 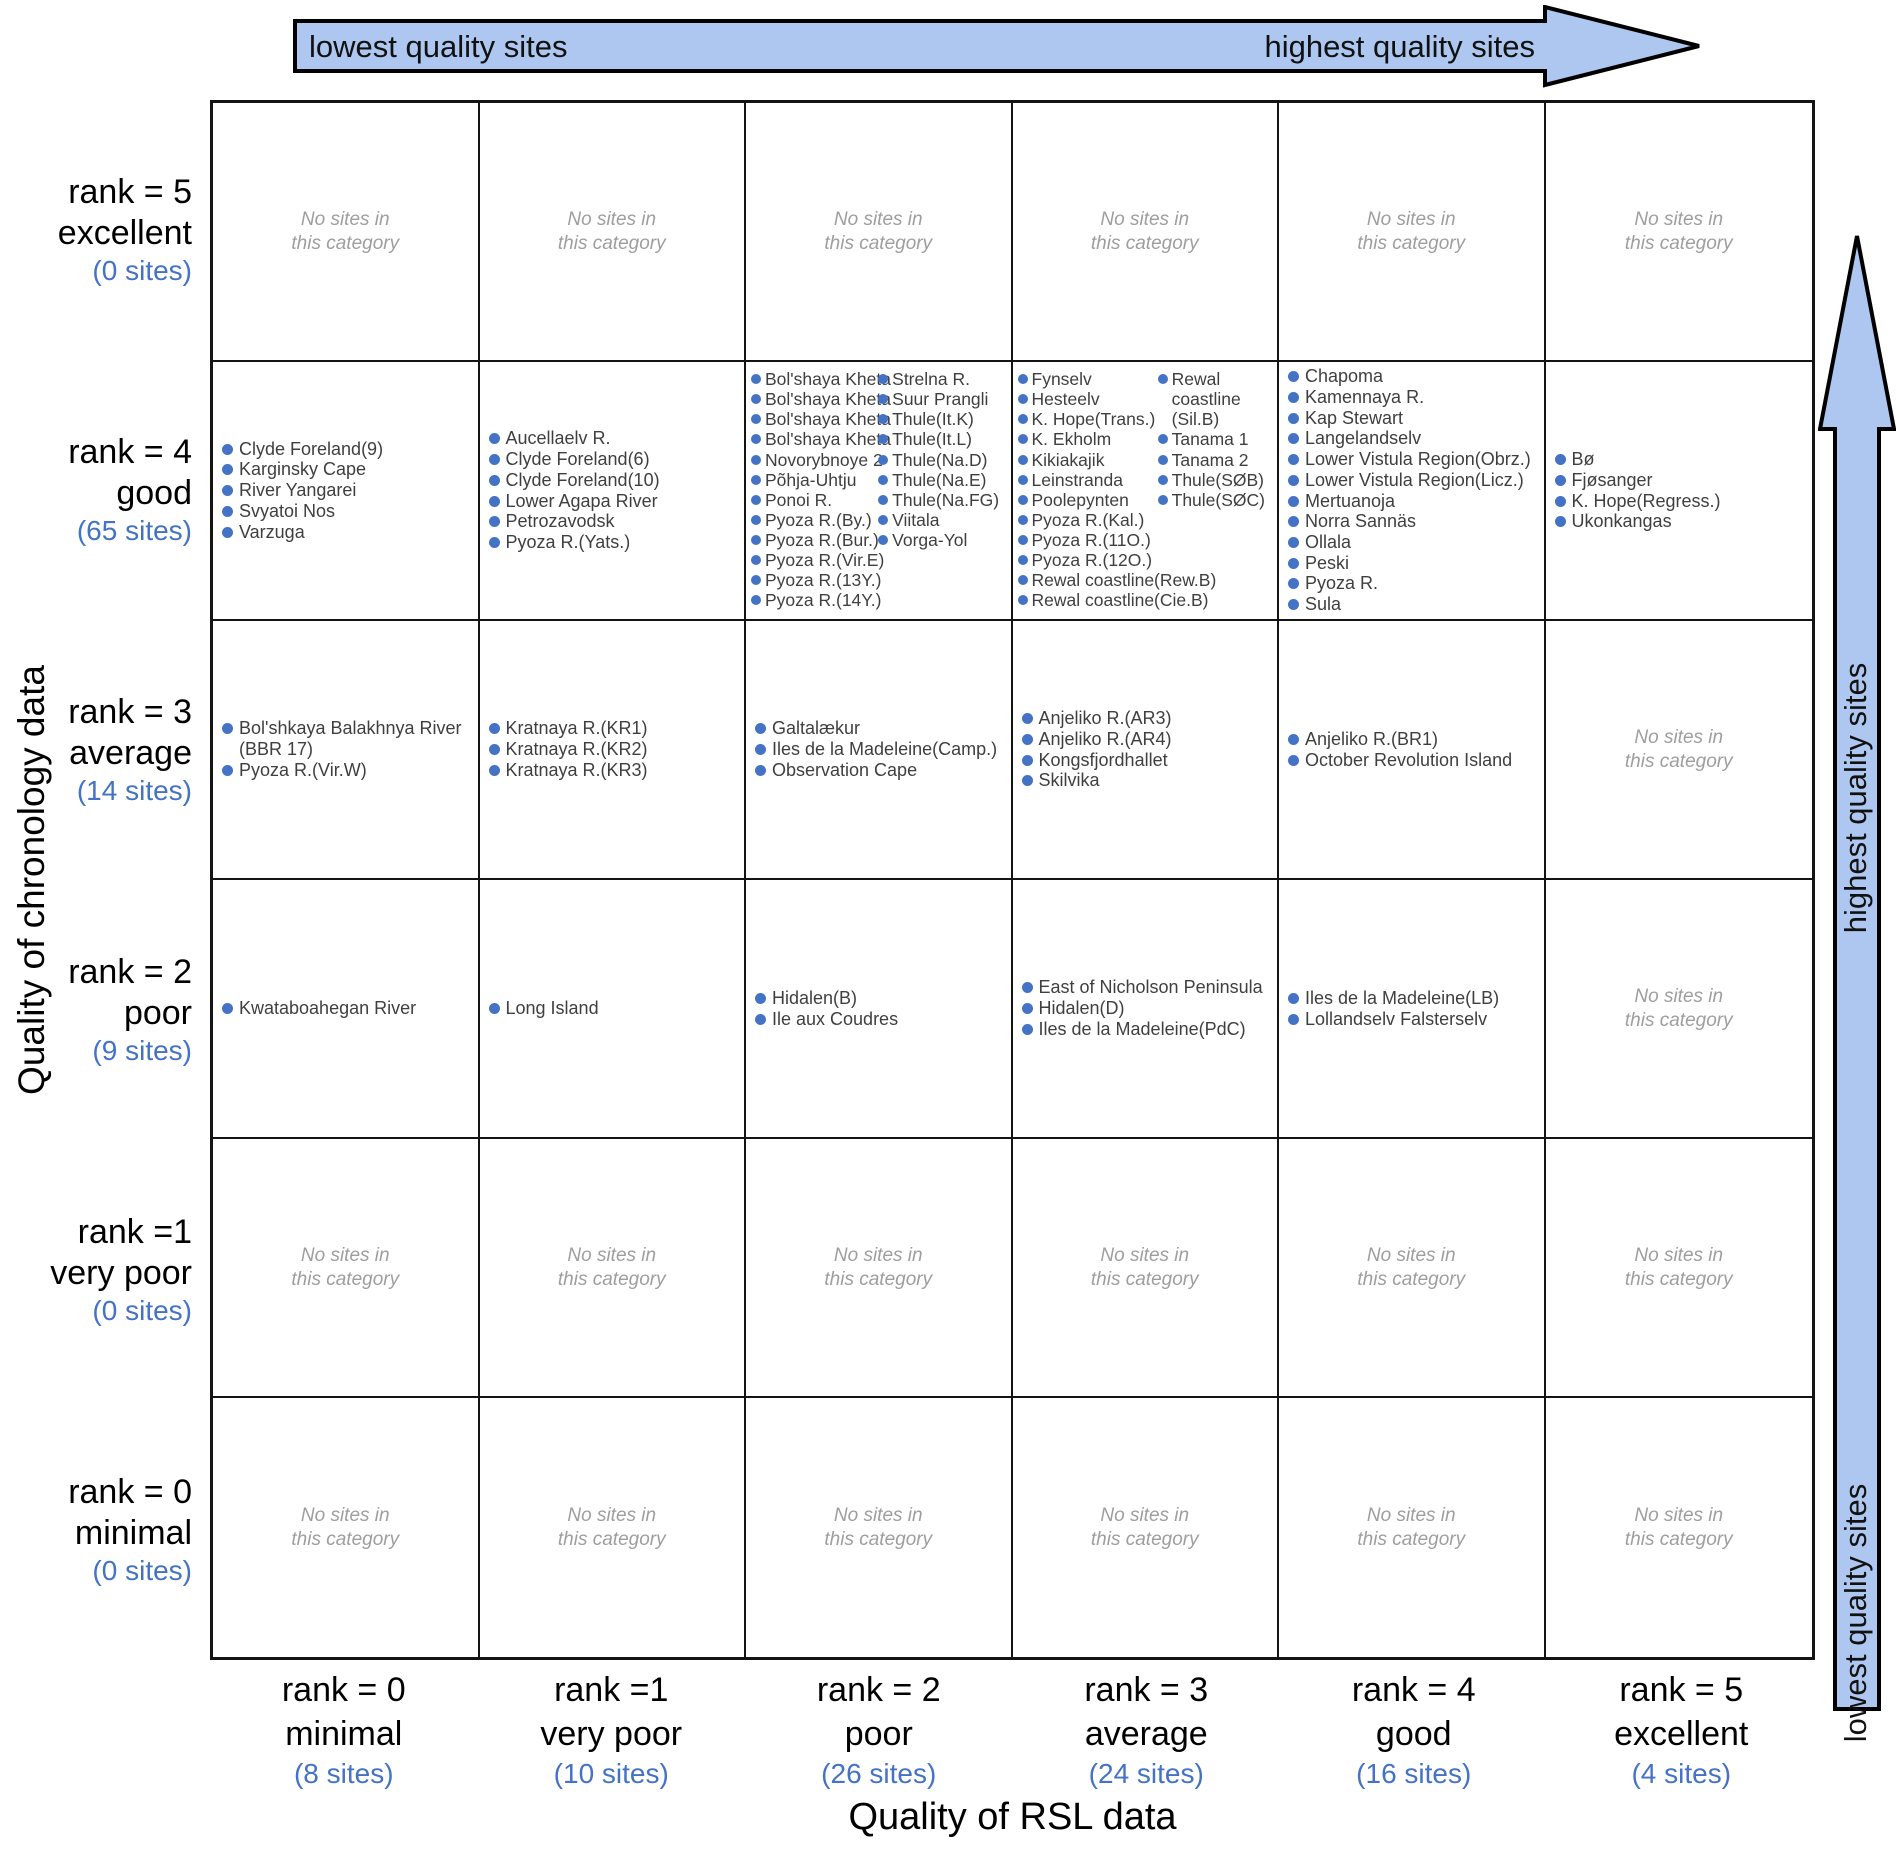 What do you see at coordinates (828, 419) in the screenshot?
I see `site-name: Bol'shaya Kheta` at bounding box center [828, 419].